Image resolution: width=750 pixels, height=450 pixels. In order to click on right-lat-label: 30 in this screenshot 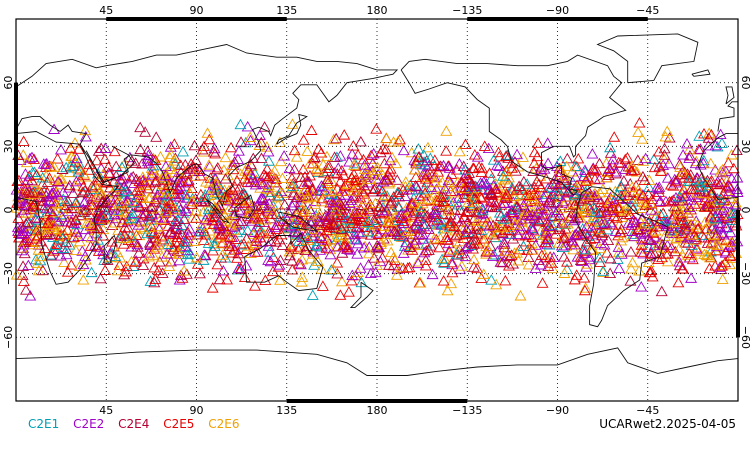, I will do `click(744, 146)`.